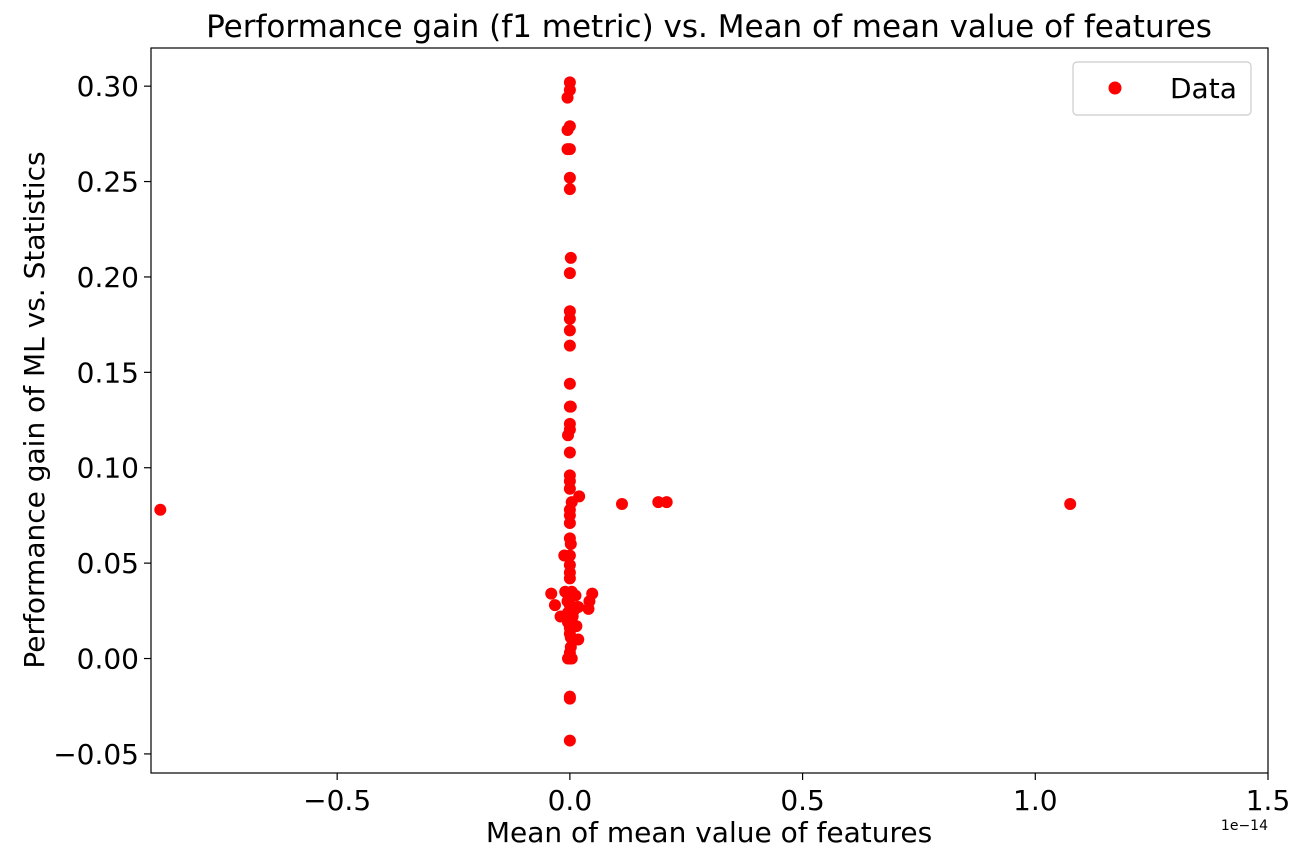  What do you see at coordinates (96, 754) in the screenshot?
I see `y-tick-label: −0.05` at bounding box center [96, 754].